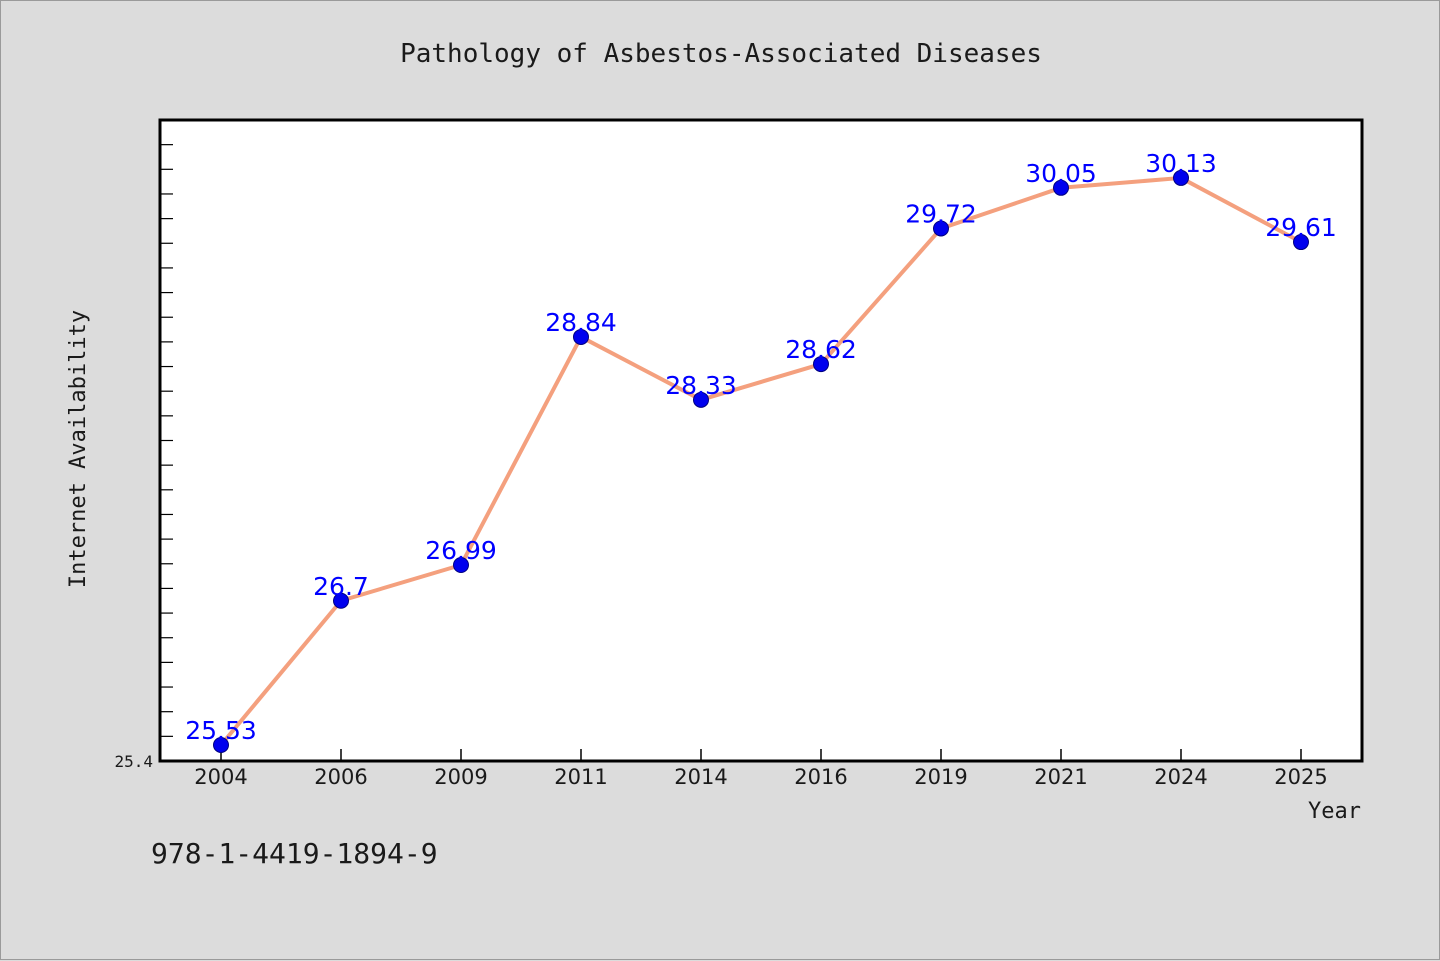  What do you see at coordinates (761, 769) in the screenshot?
I see `x-axis-ticks: 2004 2006 2009 2011 2014 2016 2019 2021 2024 2025` at bounding box center [761, 769].